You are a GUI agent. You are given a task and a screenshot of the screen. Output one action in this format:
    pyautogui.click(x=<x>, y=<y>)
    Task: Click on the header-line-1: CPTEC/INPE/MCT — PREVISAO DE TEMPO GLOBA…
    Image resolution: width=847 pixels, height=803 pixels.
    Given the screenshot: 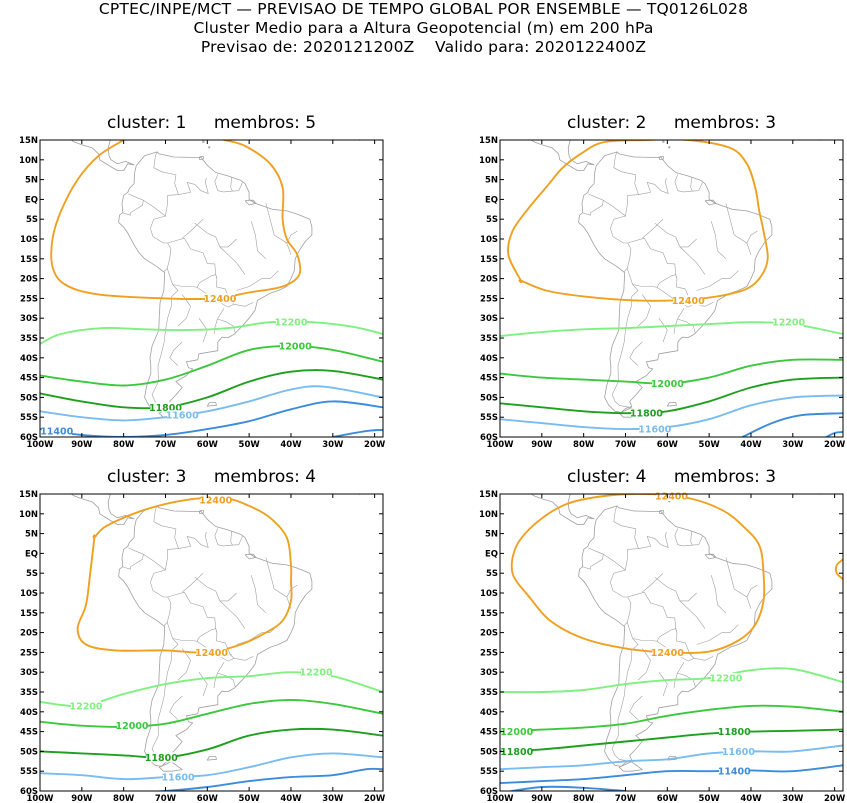 What is the action you would take?
    pyautogui.click(x=423, y=9)
    